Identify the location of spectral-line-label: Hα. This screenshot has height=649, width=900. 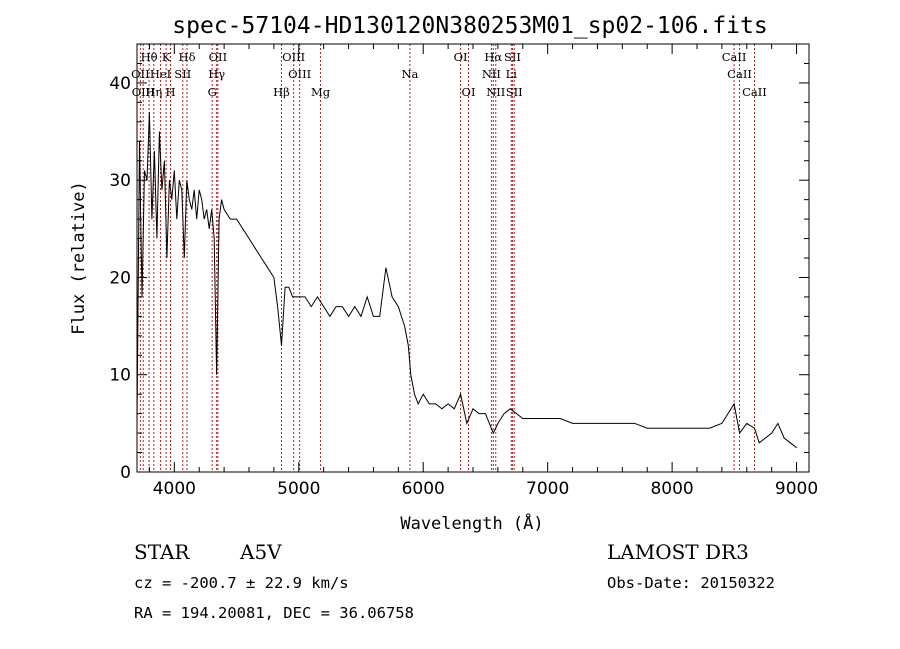
(493, 57).